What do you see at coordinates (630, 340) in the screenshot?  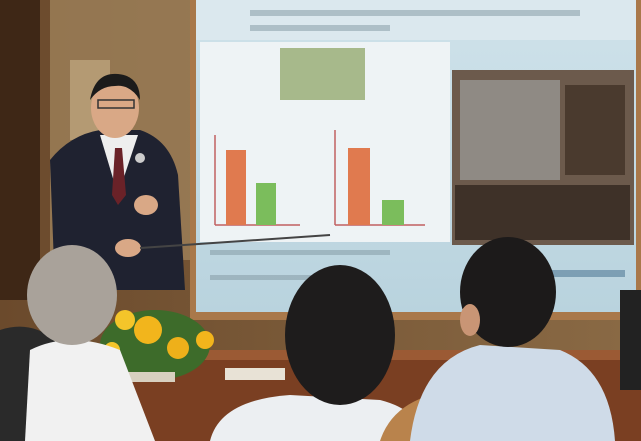 I see `monitor` at bounding box center [630, 340].